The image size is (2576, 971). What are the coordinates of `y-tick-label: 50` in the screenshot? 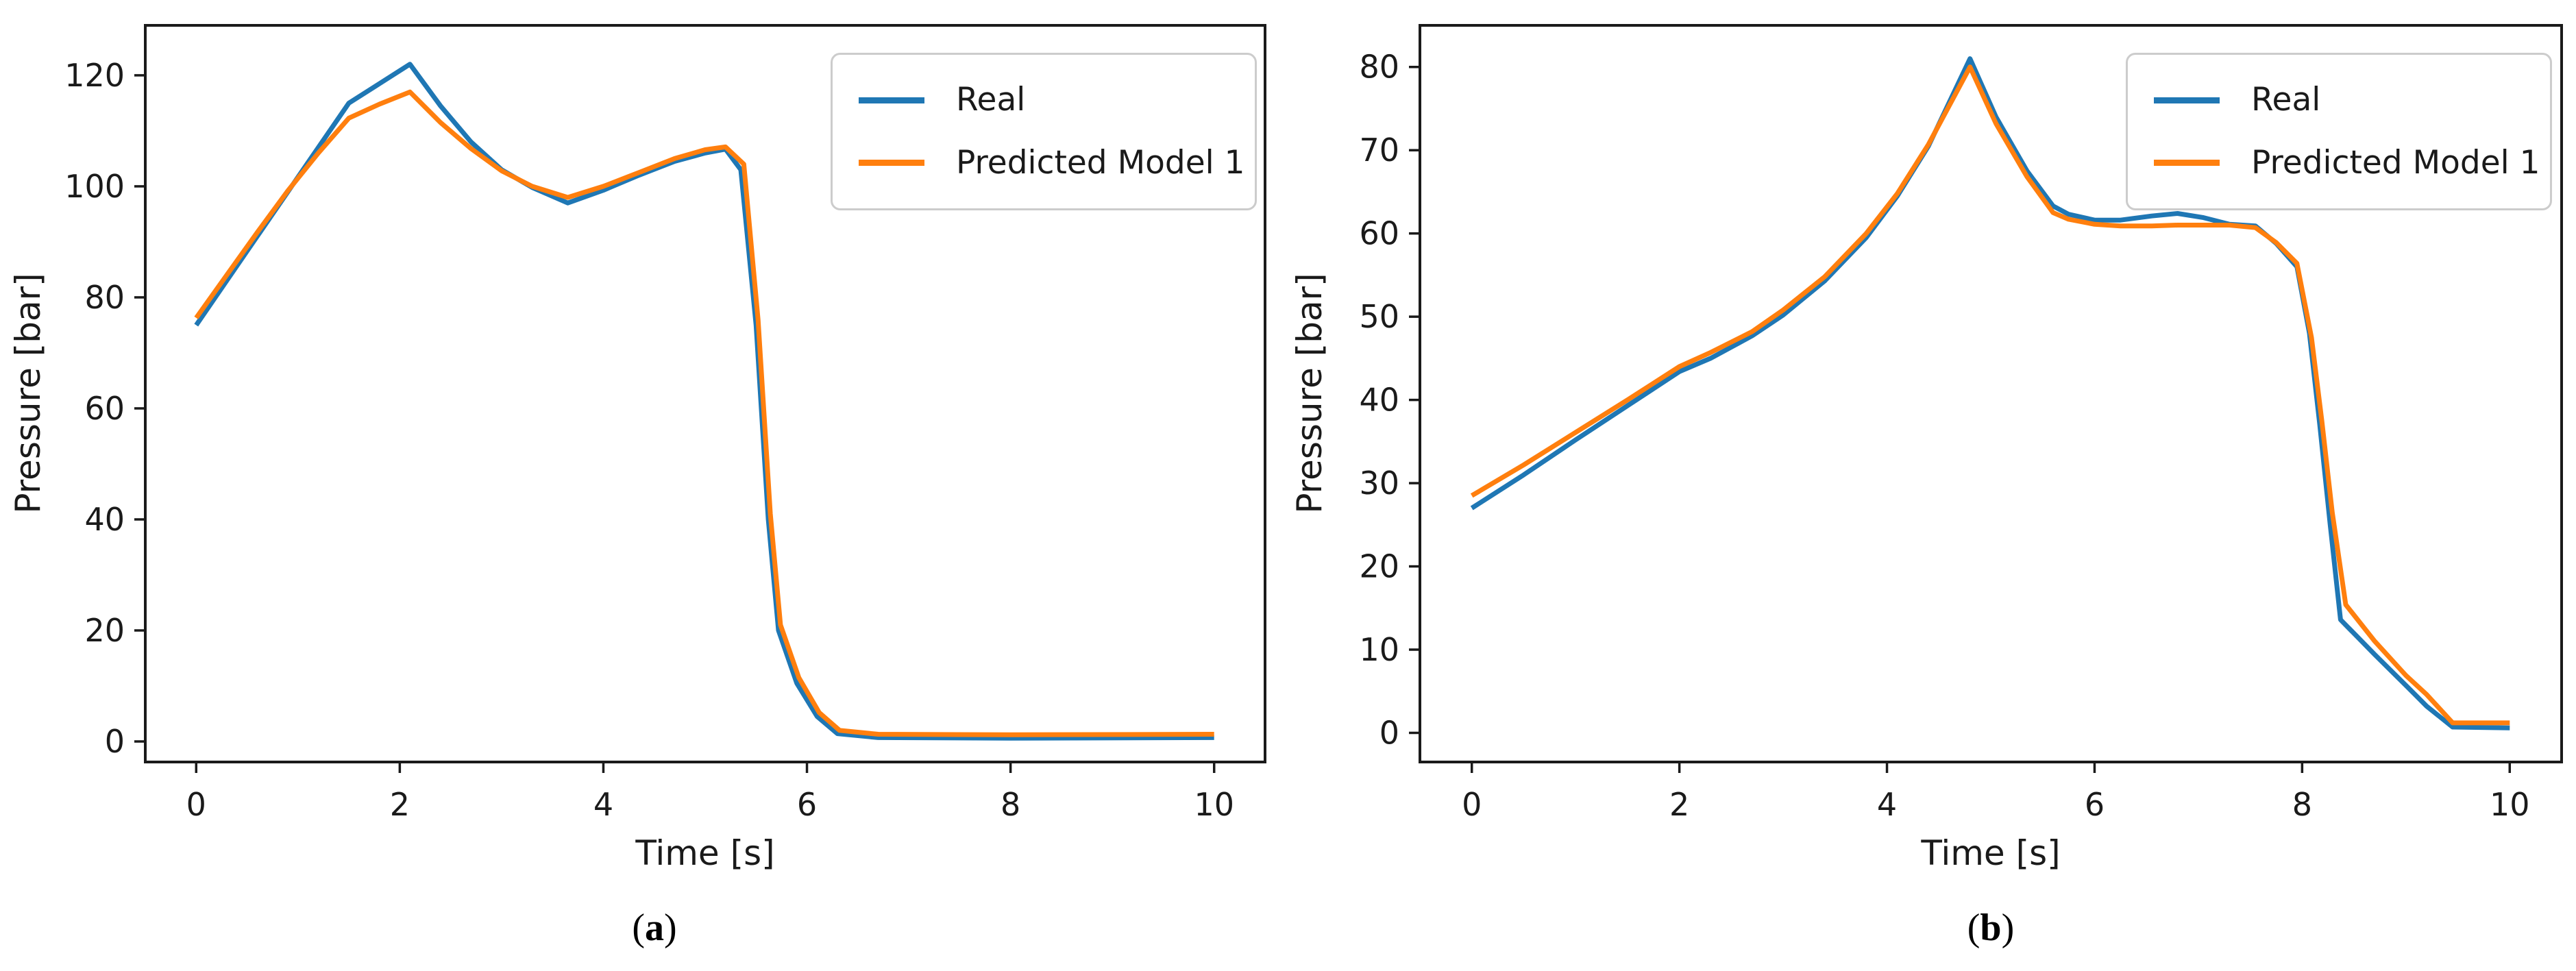 It's located at (1379, 316).